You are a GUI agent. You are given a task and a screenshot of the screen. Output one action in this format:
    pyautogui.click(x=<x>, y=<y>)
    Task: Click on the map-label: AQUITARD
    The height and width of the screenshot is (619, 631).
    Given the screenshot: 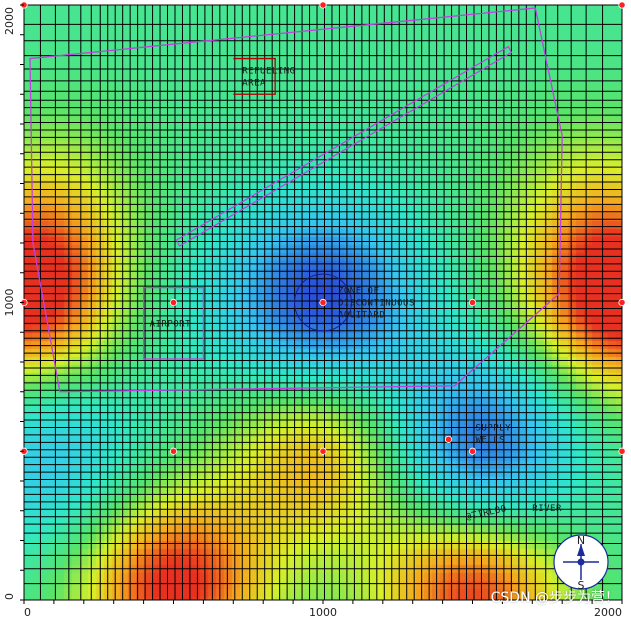 What is the action you would take?
    pyautogui.click(x=361, y=315)
    